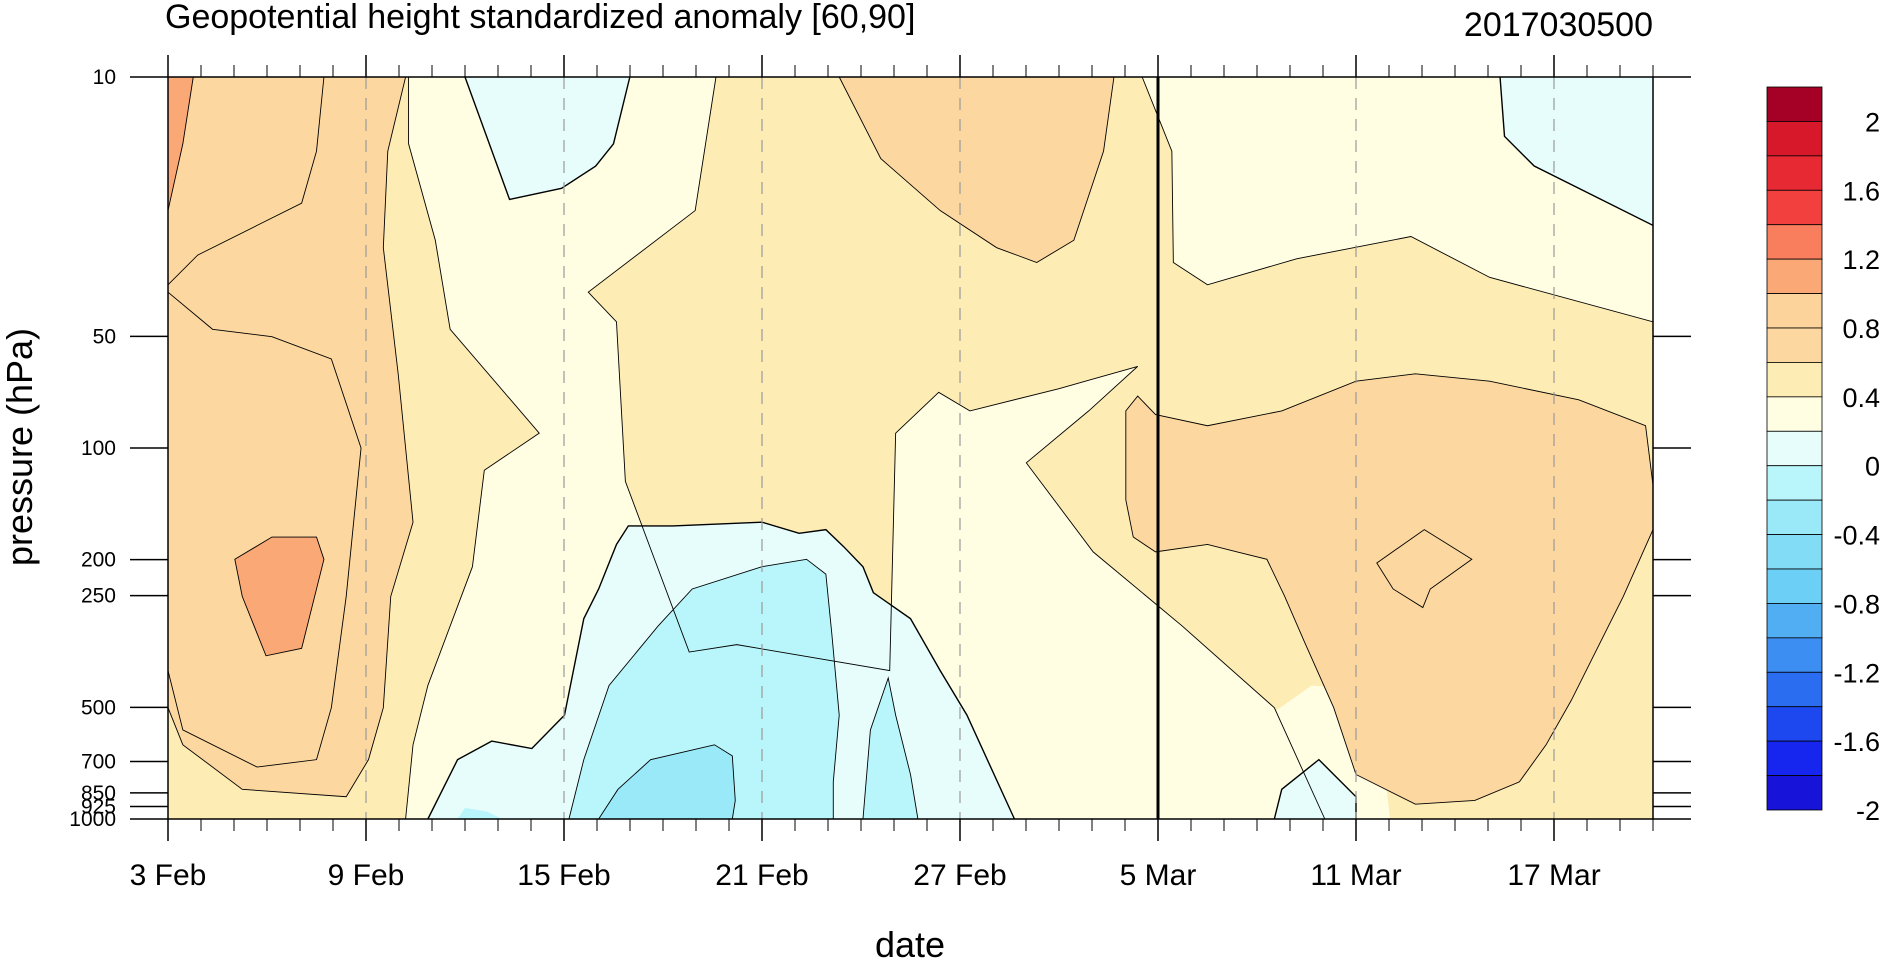  Describe the element at coordinates (98, 448) in the screenshot. I see `y-tick-label: 100` at that location.